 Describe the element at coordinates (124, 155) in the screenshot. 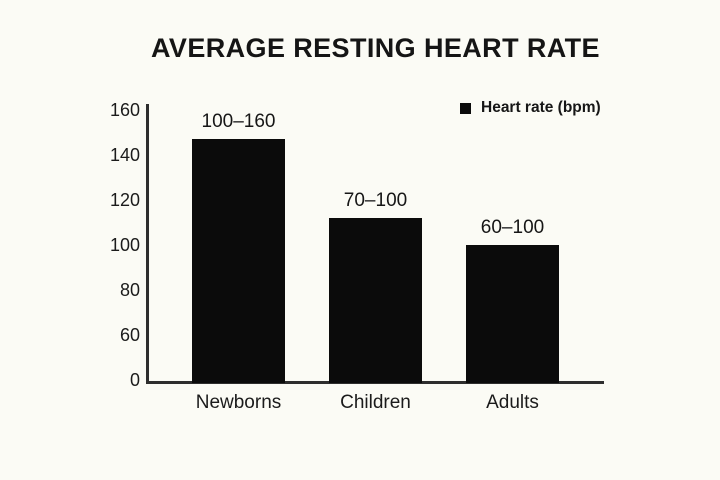

I see `y-tick-label: 140` at that location.